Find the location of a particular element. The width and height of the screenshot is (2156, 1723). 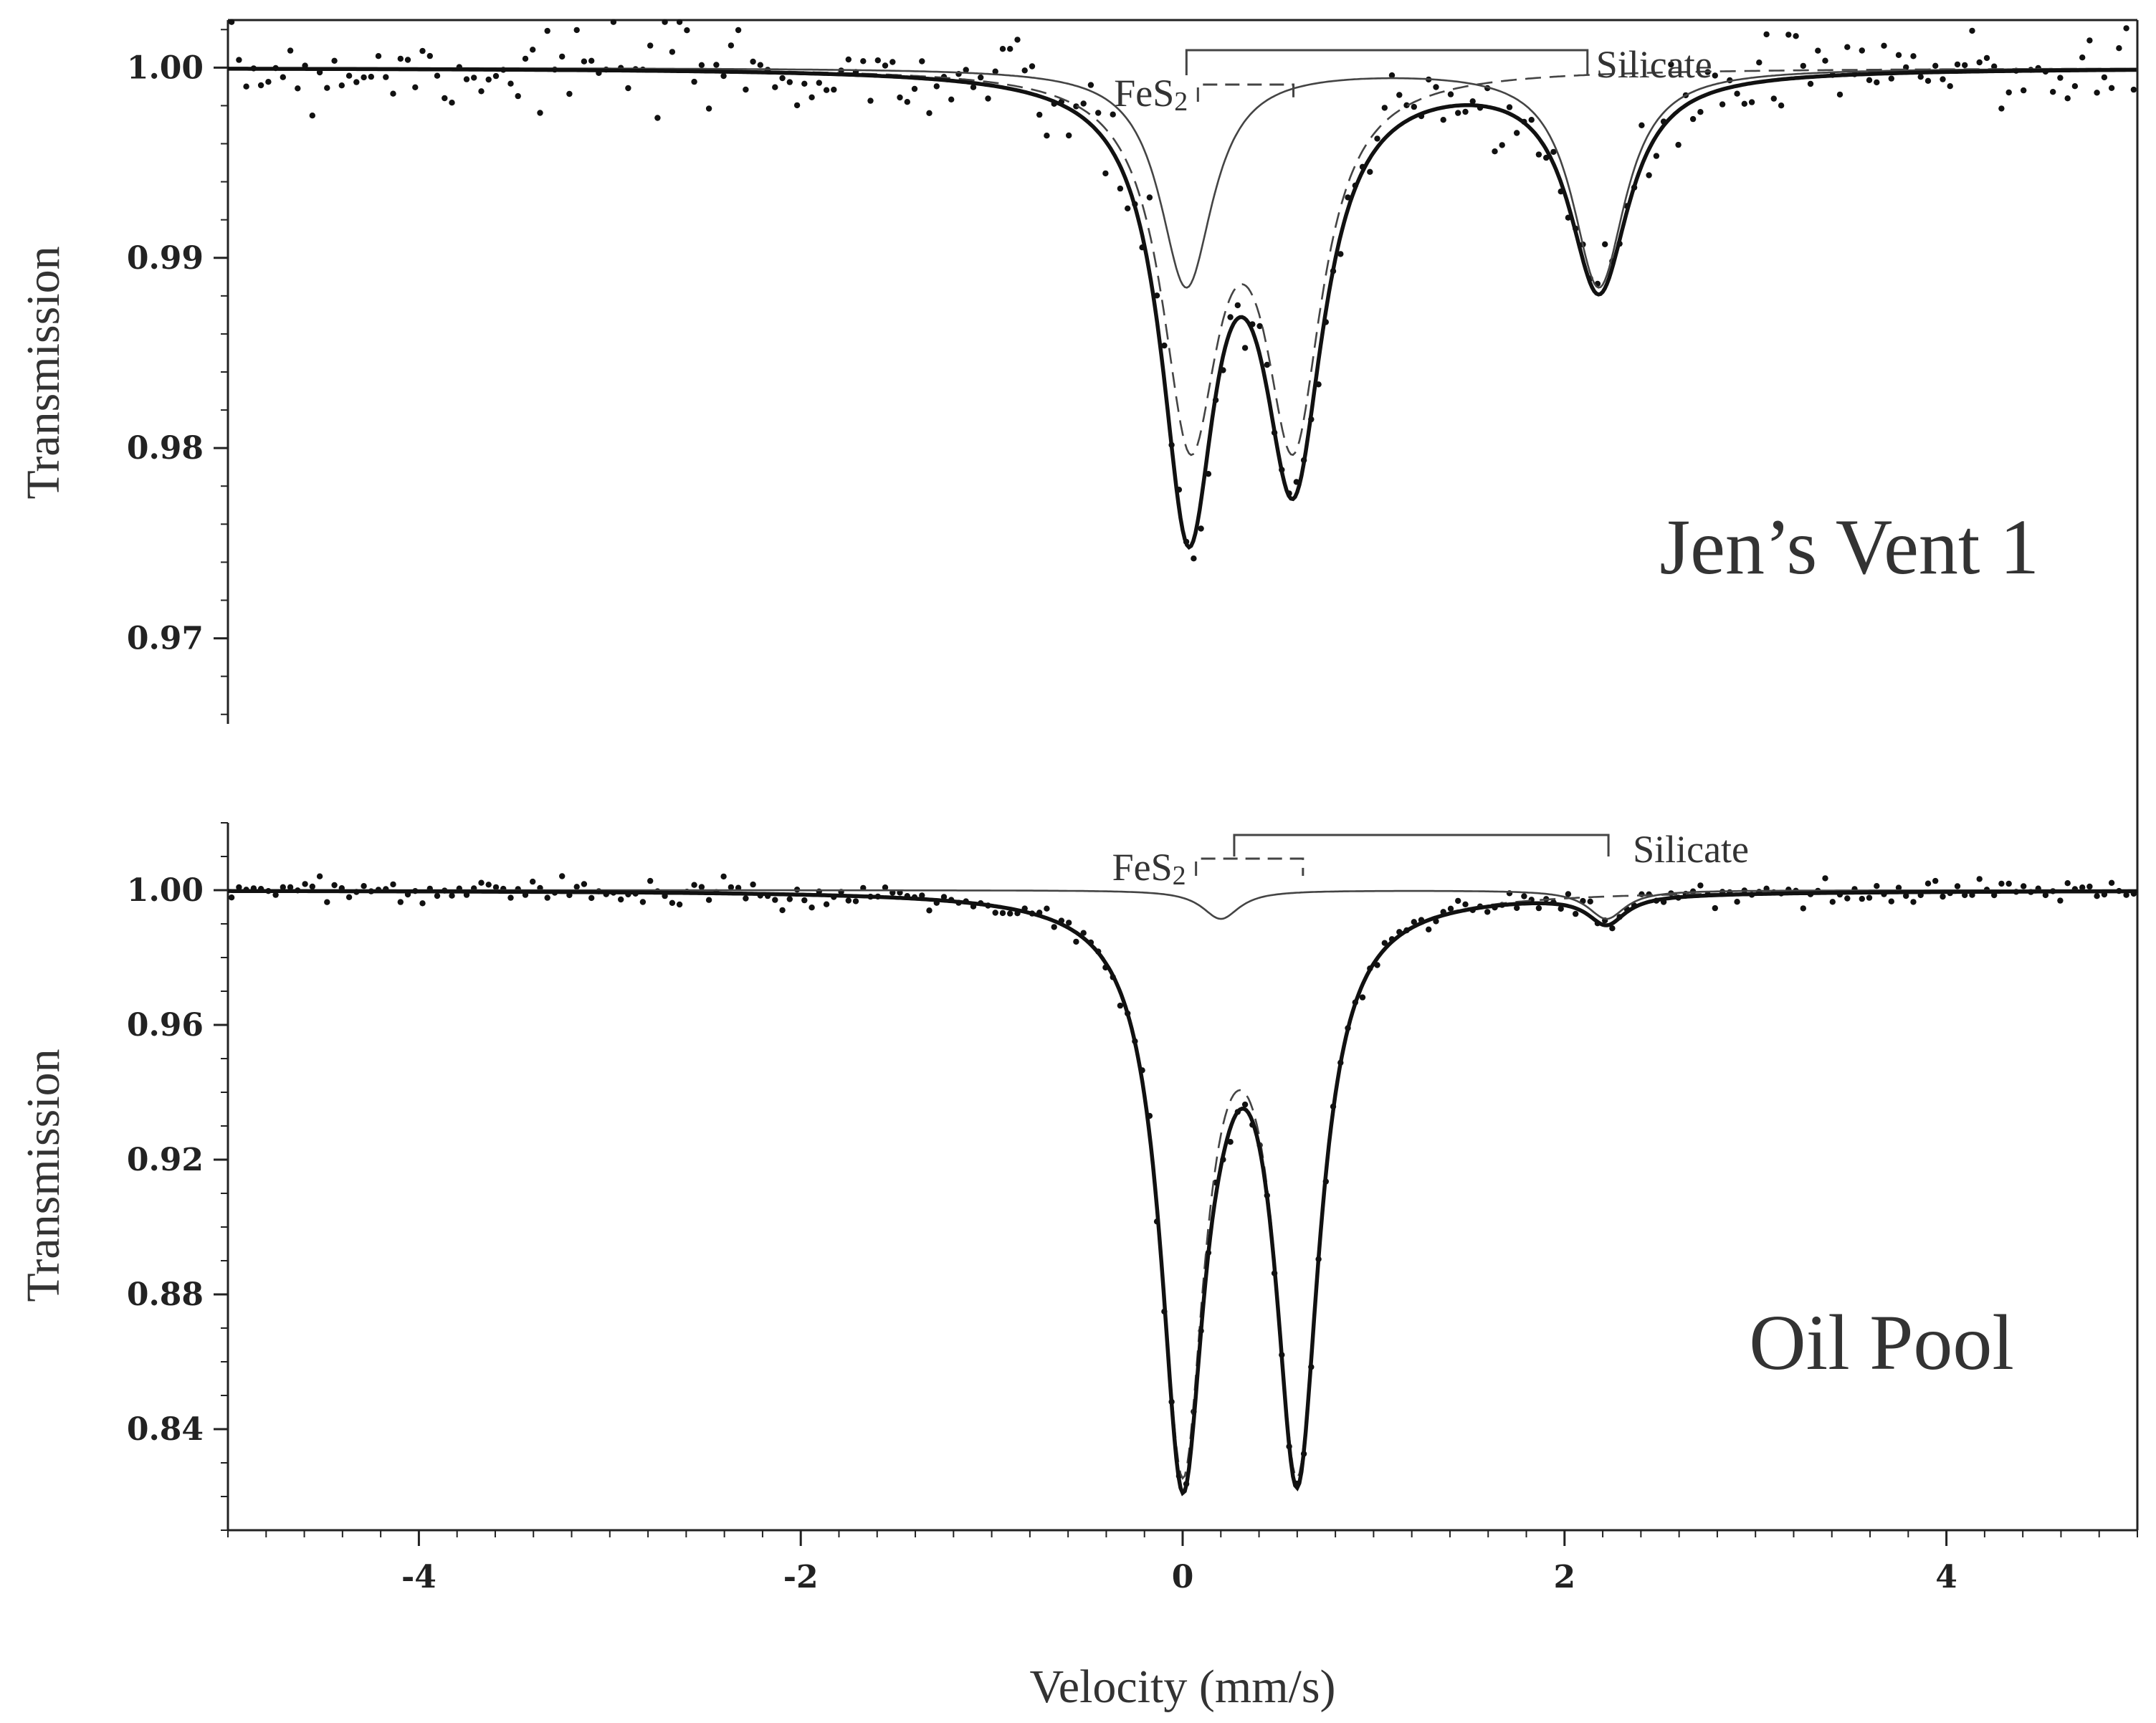

x-tick-label: 2 is located at coordinates (1564, 1577).